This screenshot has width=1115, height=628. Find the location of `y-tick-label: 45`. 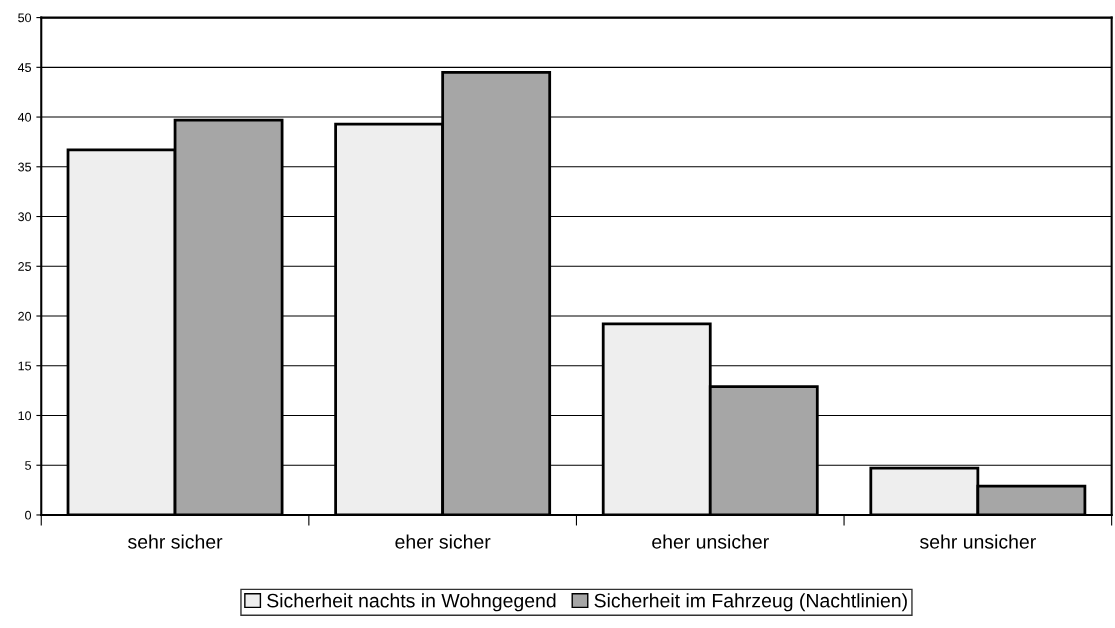

y-tick-label: 45 is located at coordinates (24, 67).